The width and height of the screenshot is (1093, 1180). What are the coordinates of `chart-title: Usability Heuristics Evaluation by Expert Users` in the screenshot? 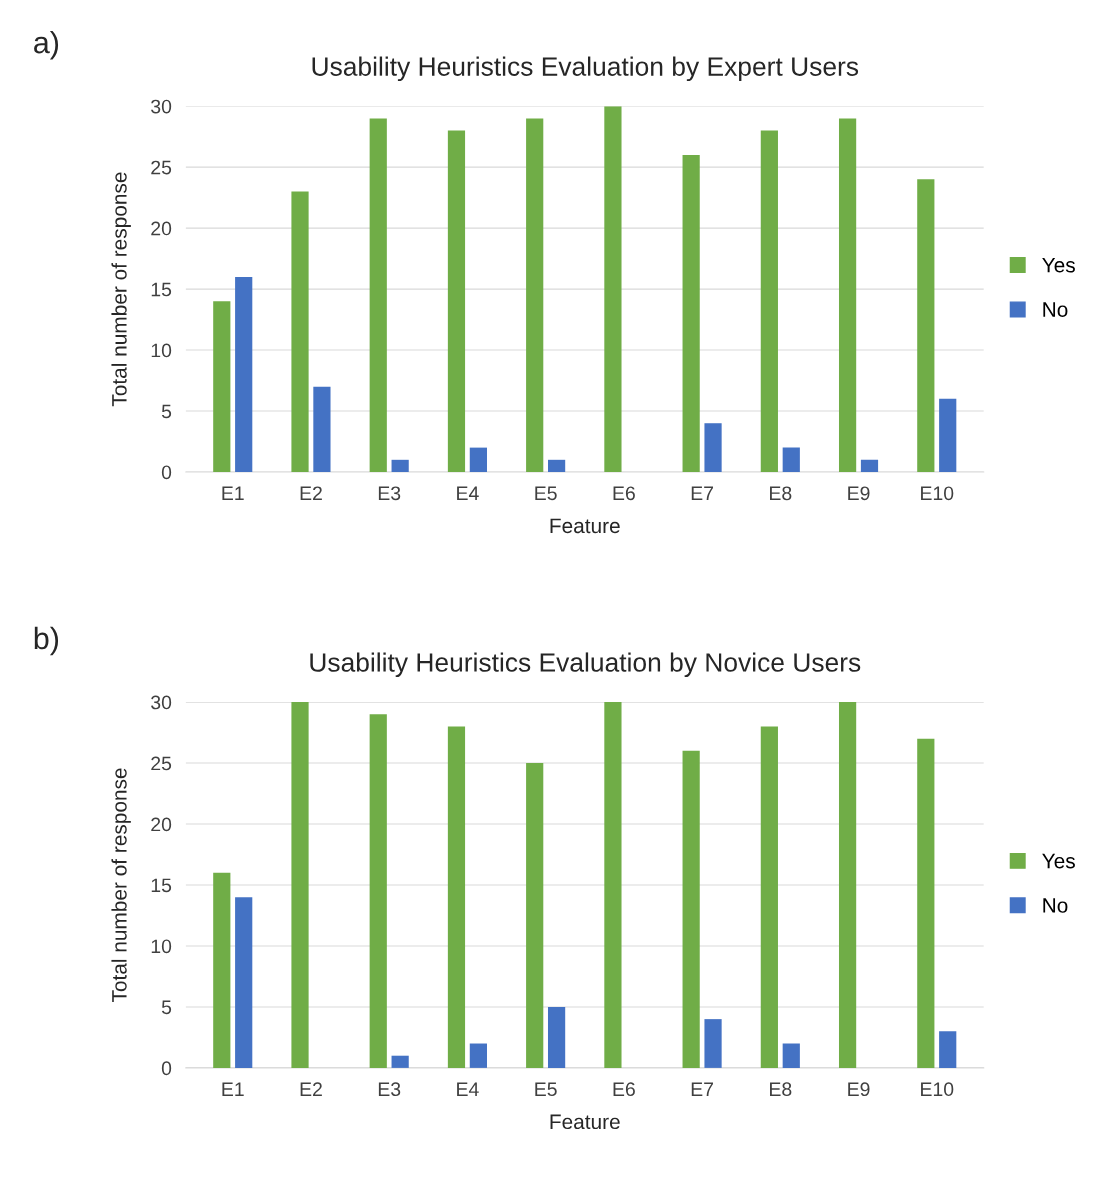 It's located at (585, 69).